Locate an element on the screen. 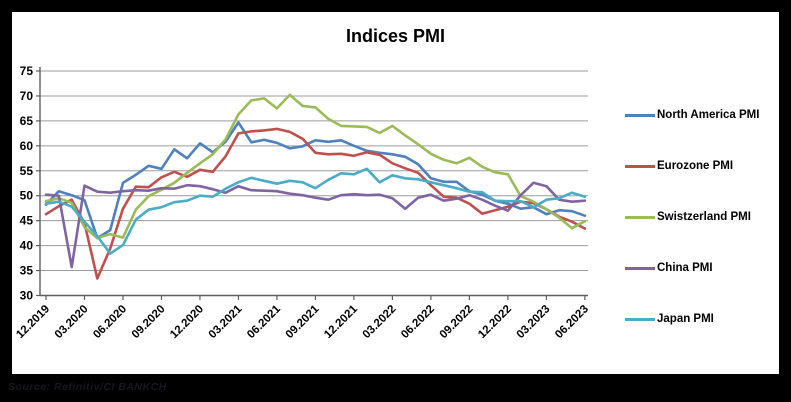  x-tick-label: 12.2022 is located at coordinates (495, 322).